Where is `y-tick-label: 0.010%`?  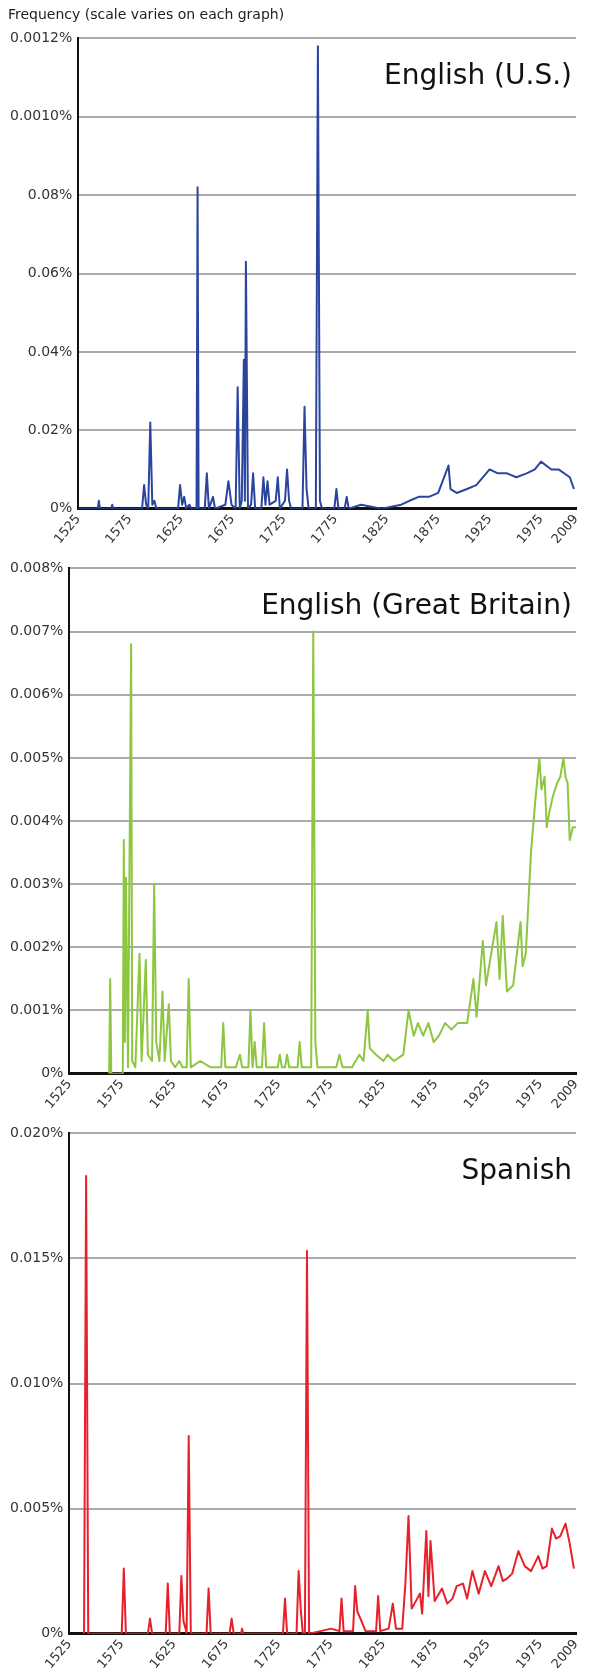 y-tick-label: 0.010% is located at coordinates (36, 1382).